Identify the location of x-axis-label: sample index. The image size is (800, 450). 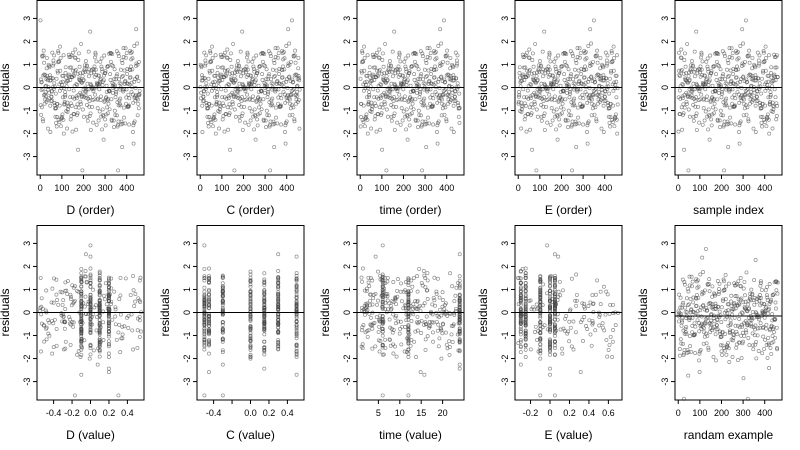
(728, 210).